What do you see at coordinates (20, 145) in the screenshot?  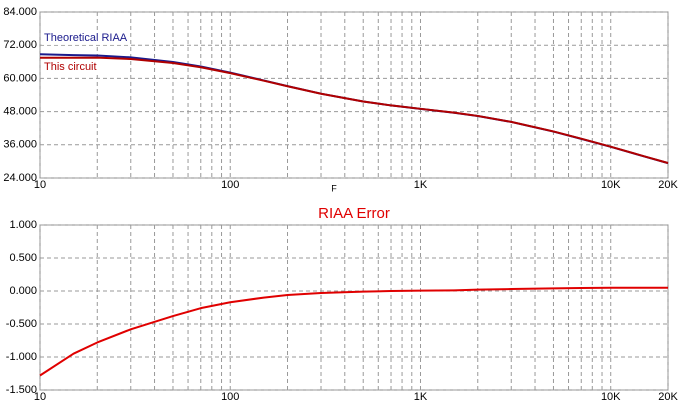 I see `y-tick-label: 36.000` at bounding box center [20, 145].